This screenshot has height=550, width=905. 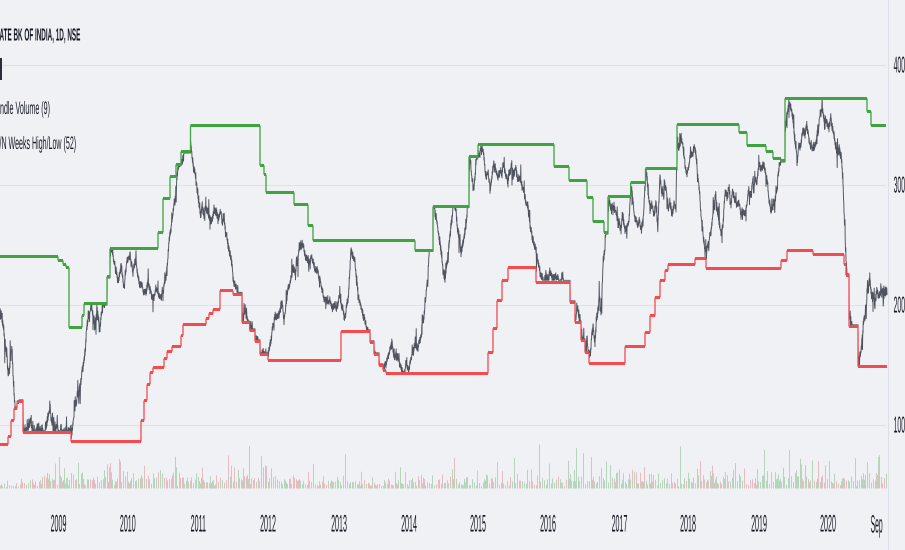 What do you see at coordinates (877, 525) in the screenshot?
I see `svg-text: Sep` at bounding box center [877, 525].